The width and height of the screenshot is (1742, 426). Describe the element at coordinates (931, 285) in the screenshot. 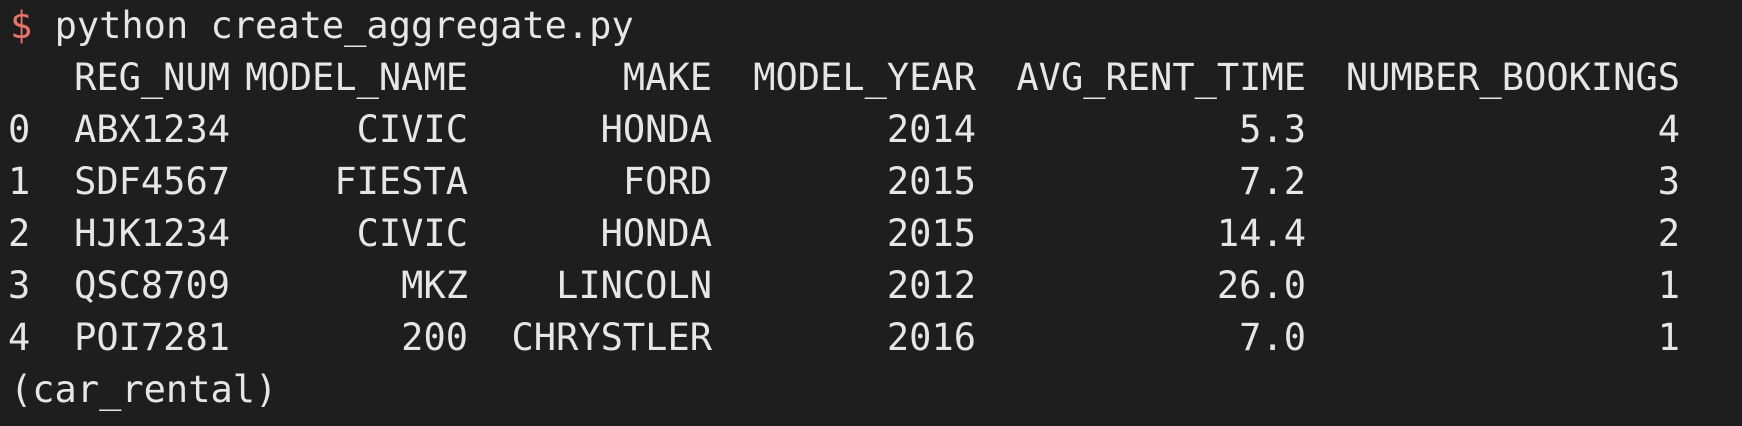

I see `cell-model-year: 2012` at that location.